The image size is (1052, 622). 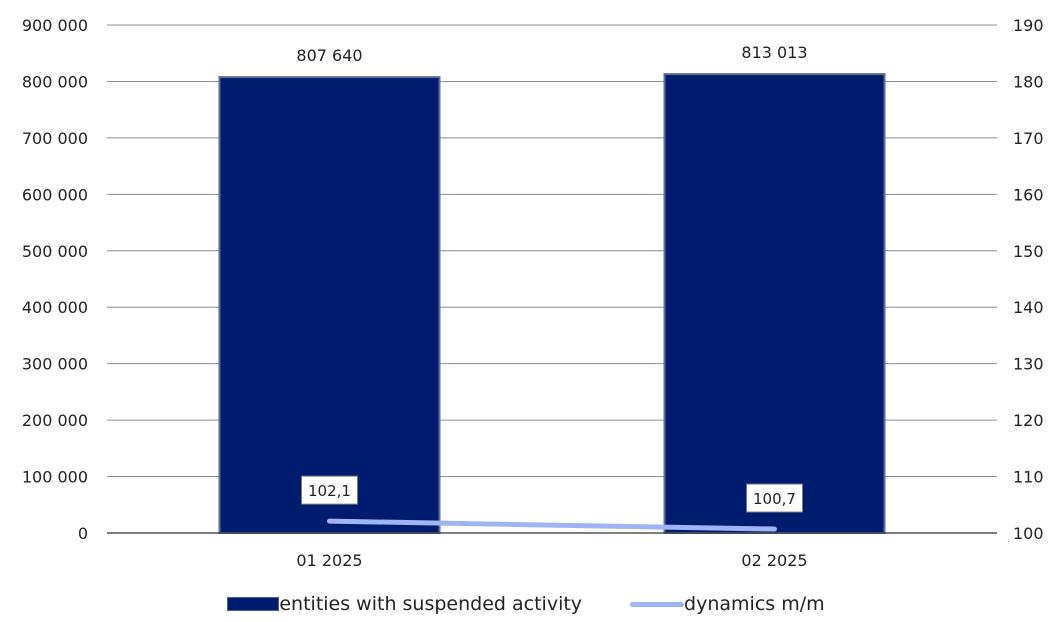 I want to click on y-left-tick-label: 300 000, so click(x=55, y=364).